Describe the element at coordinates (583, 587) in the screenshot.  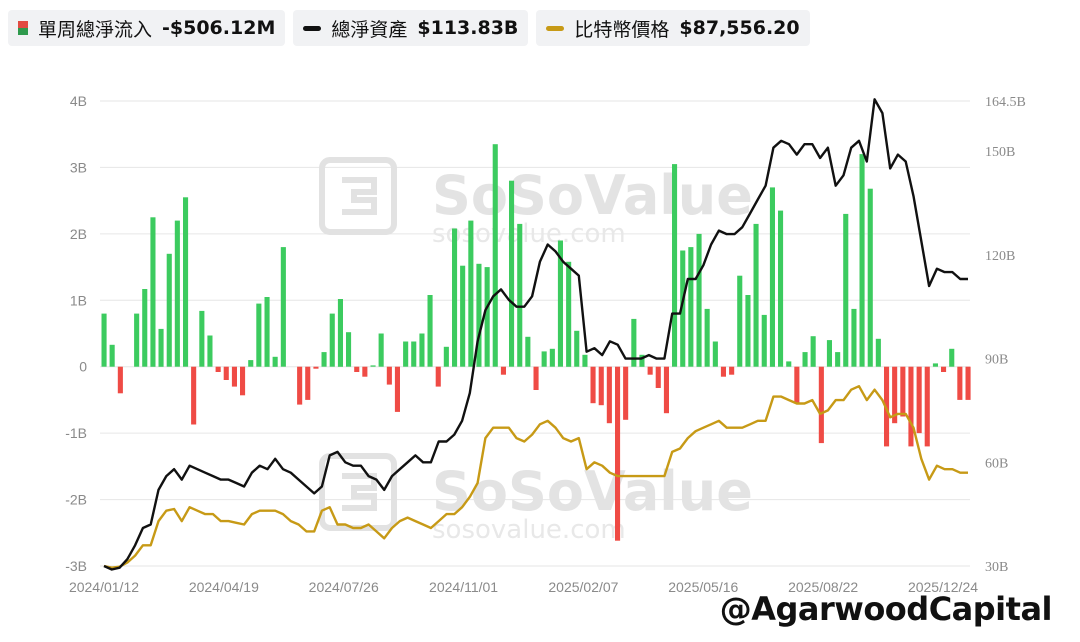
I see `x-axis-tick-label: 2025/02/07` at that location.